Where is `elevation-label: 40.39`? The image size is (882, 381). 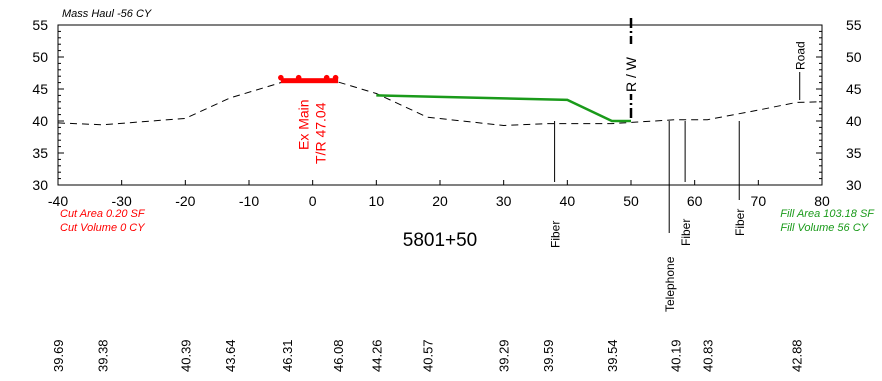 elevation-label: 40.39 is located at coordinates (185, 355).